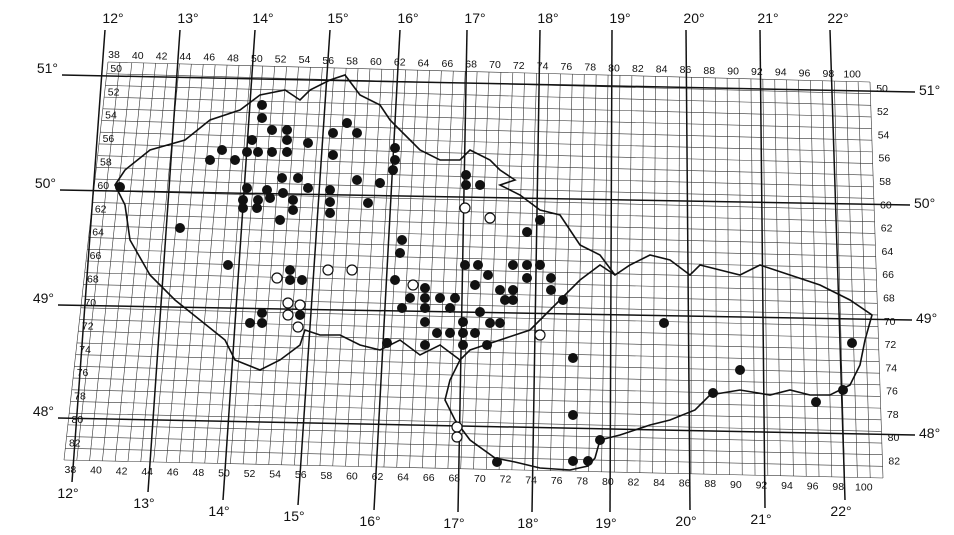 This screenshot has height=535, width=954. I want to click on column-number: 84, so click(662, 70).